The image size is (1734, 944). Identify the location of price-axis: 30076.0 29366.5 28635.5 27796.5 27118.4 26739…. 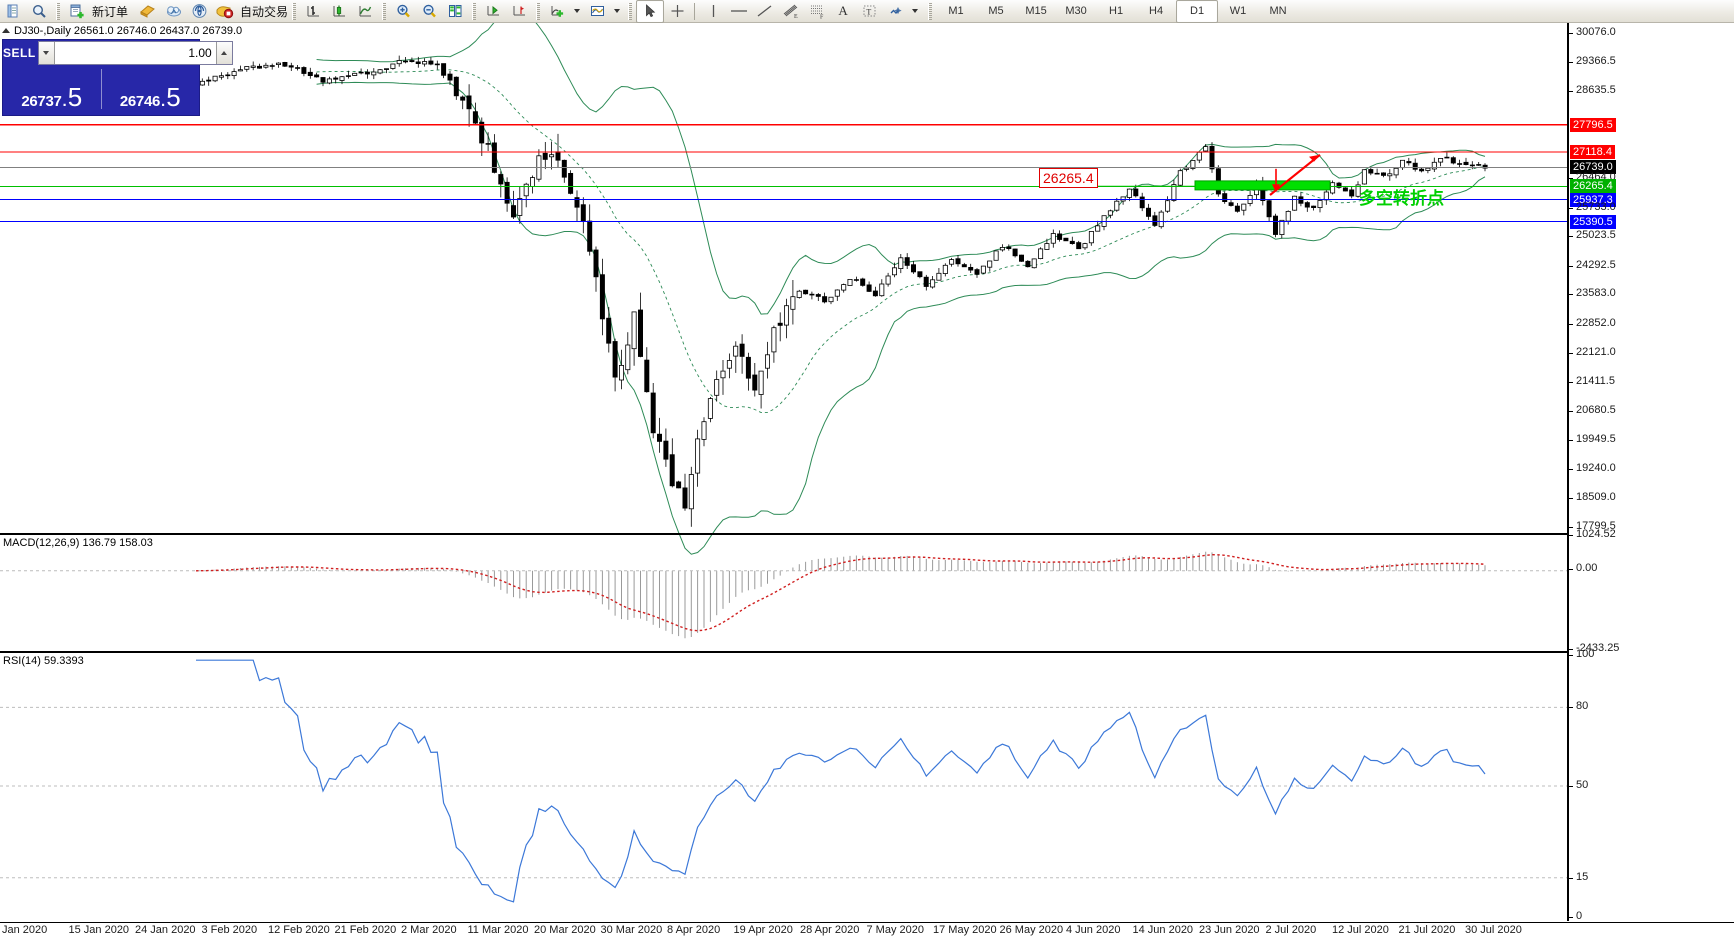
(1651, 472).